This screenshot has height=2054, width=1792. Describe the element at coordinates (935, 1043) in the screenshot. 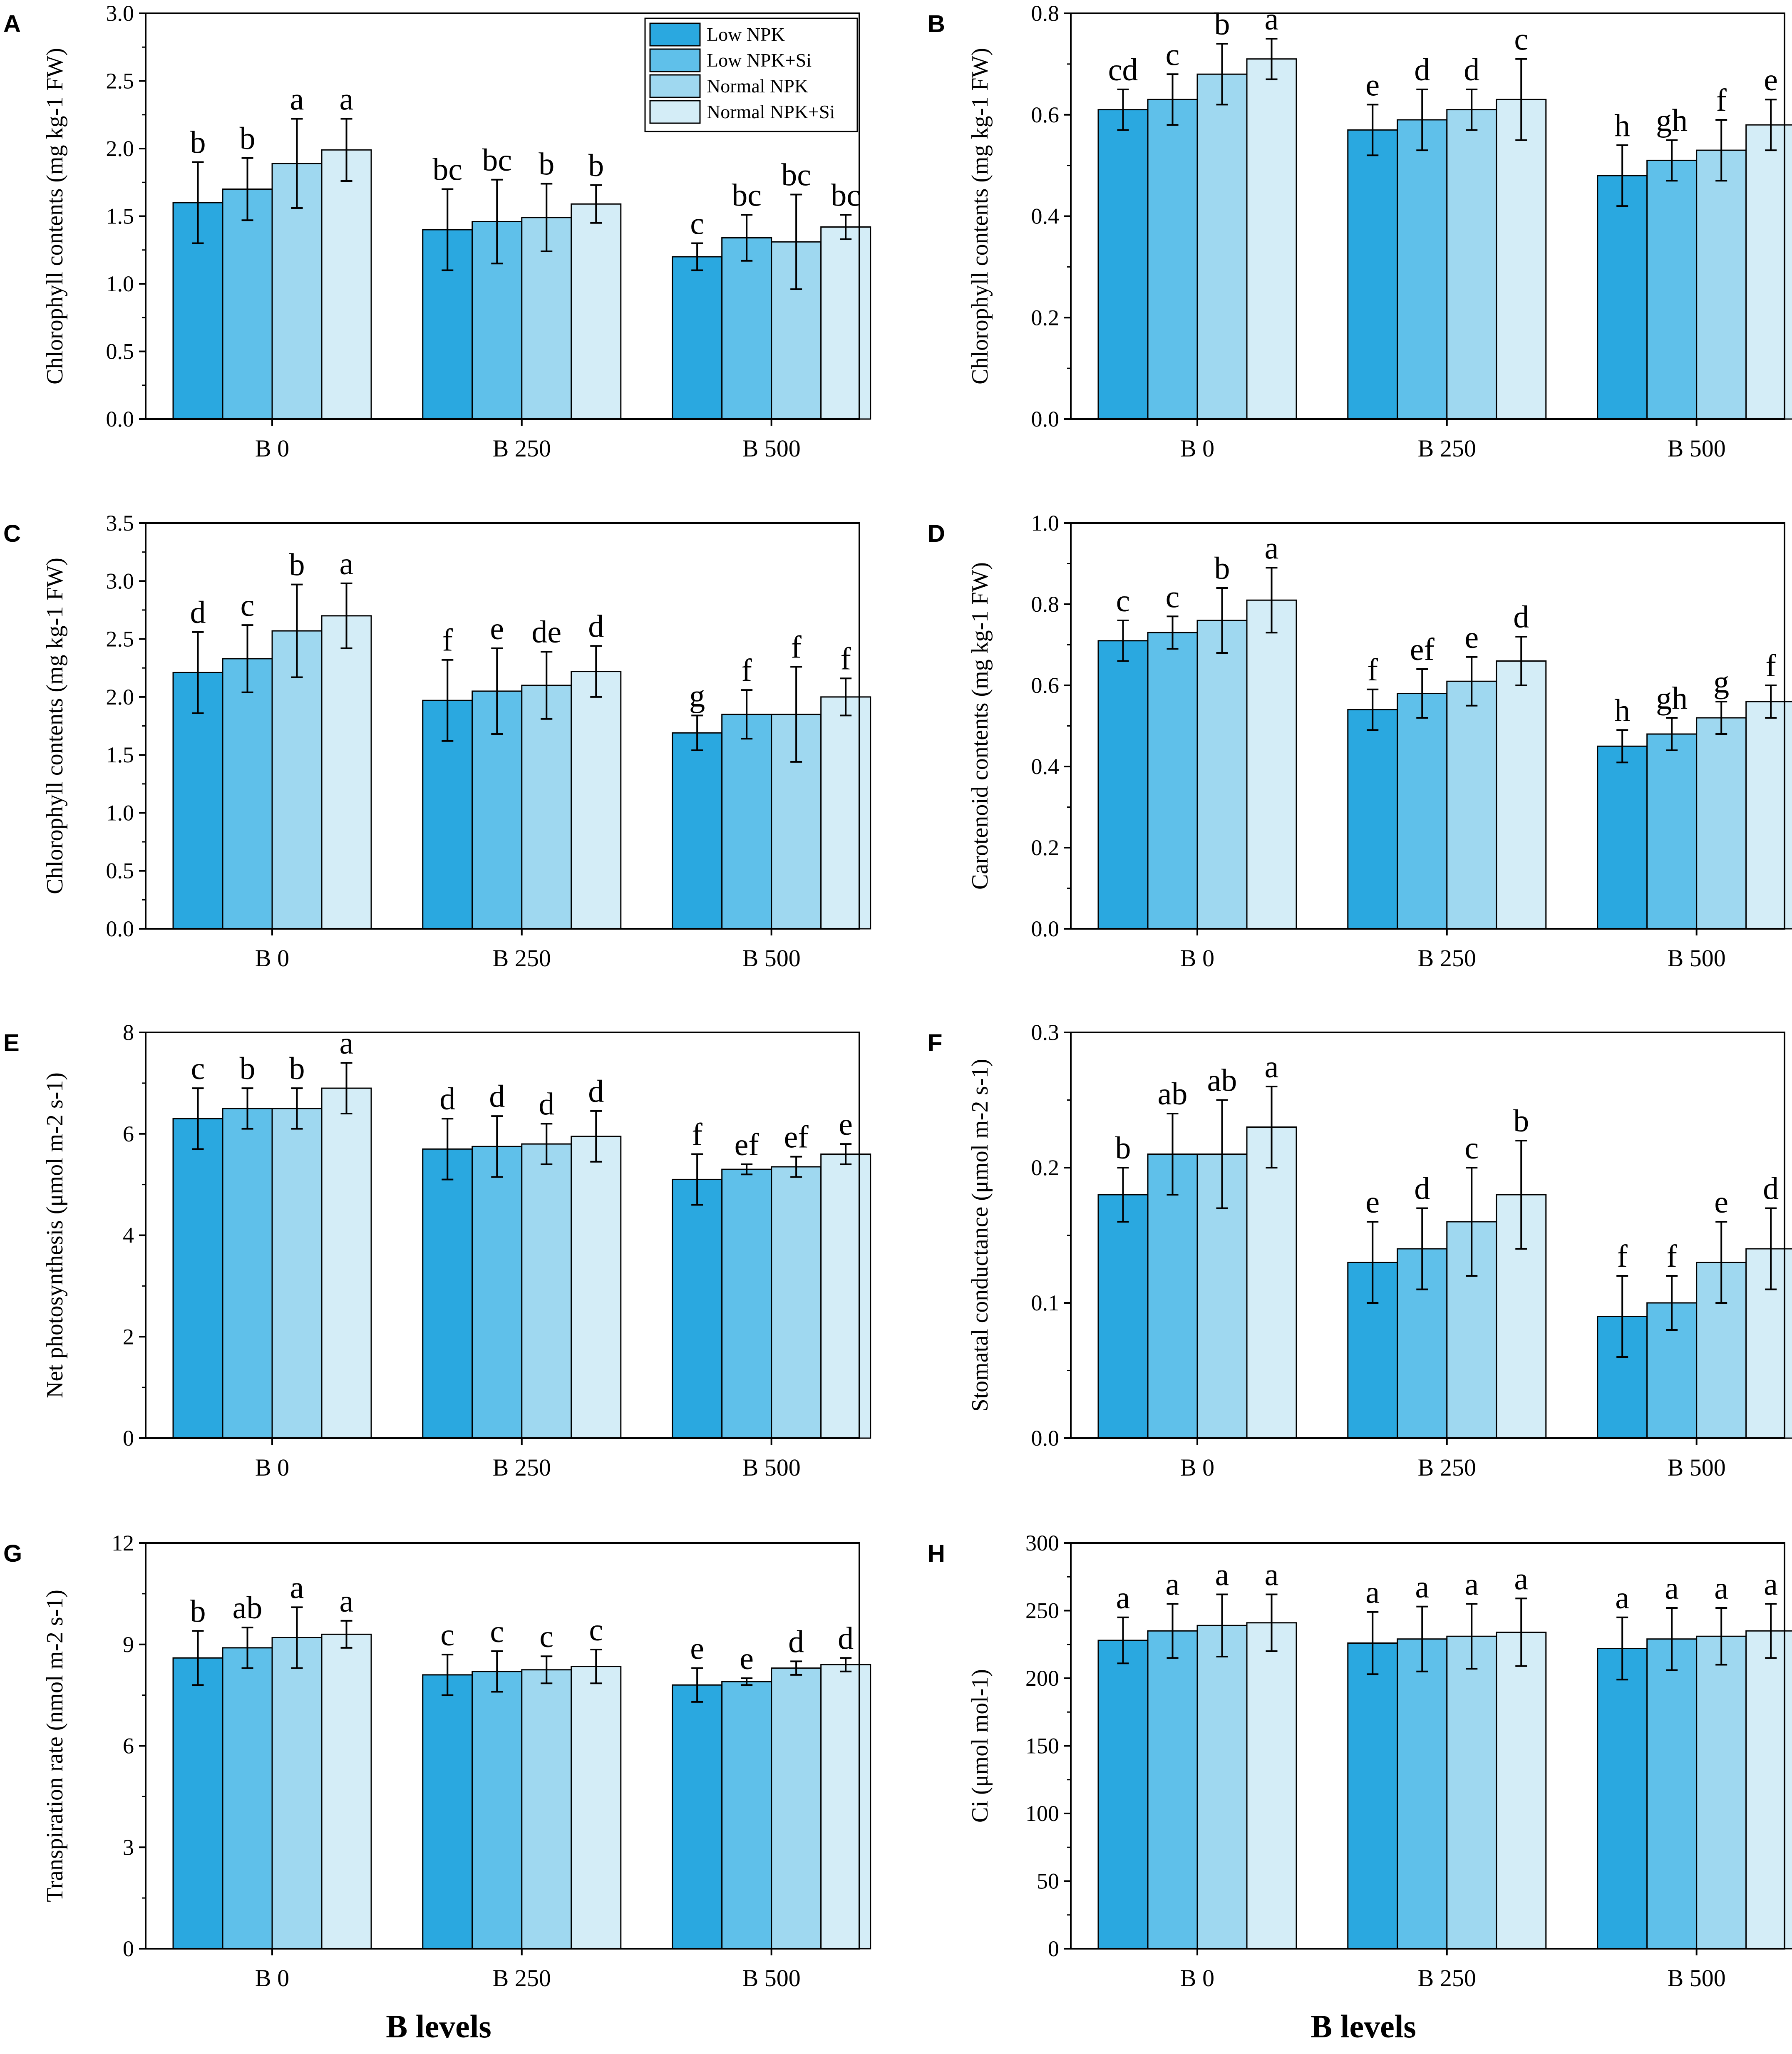

I see `panel-letter: F` at that location.